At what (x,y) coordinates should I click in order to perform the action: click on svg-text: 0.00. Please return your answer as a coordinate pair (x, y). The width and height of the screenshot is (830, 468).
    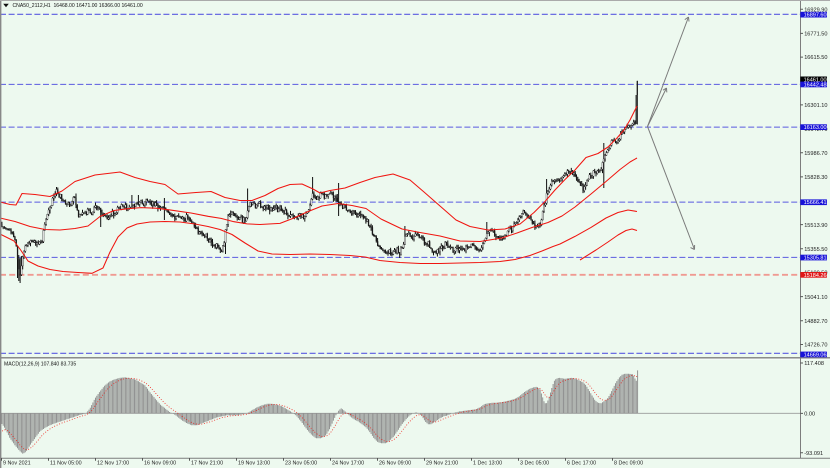
    Looking at the image, I should click on (809, 414).